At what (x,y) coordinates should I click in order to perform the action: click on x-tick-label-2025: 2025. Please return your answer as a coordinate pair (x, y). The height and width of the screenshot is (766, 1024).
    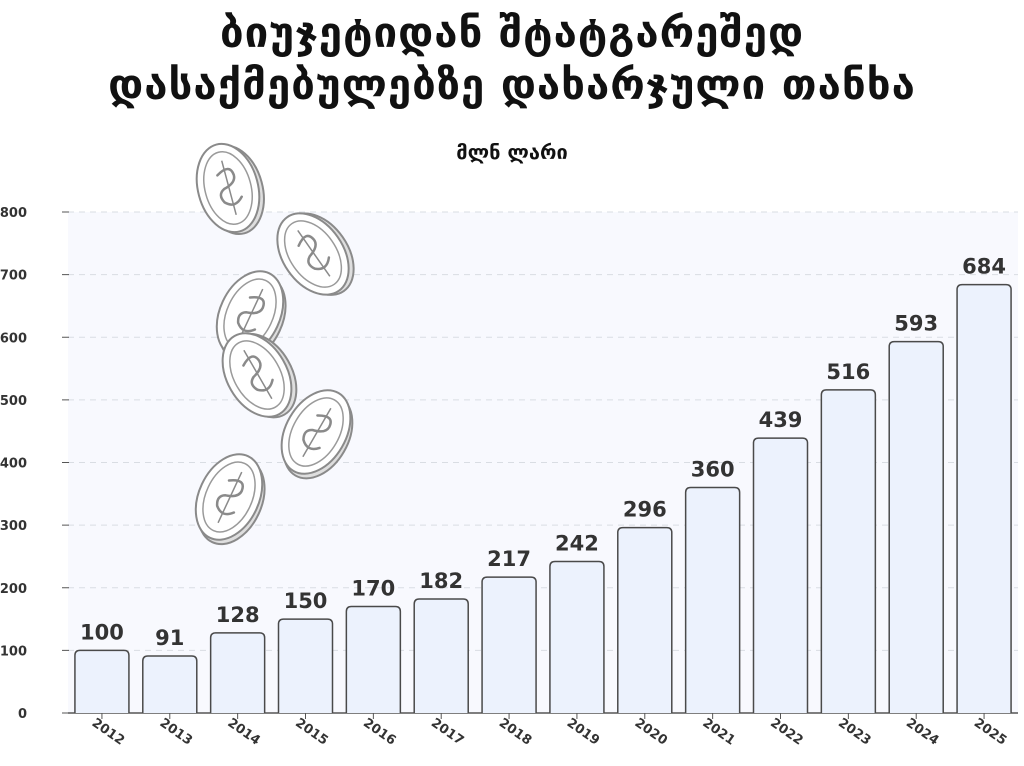
    Looking at the image, I should click on (990, 732).